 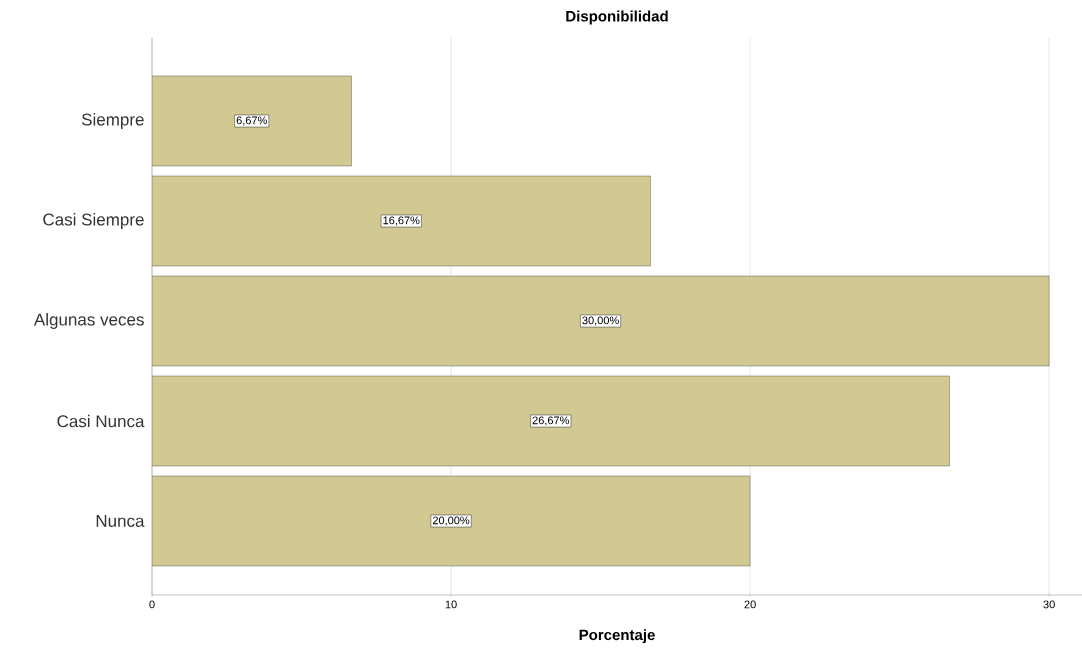 What do you see at coordinates (750, 604) in the screenshot?
I see `x-tick-label: 20` at bounding box center [750, 604].